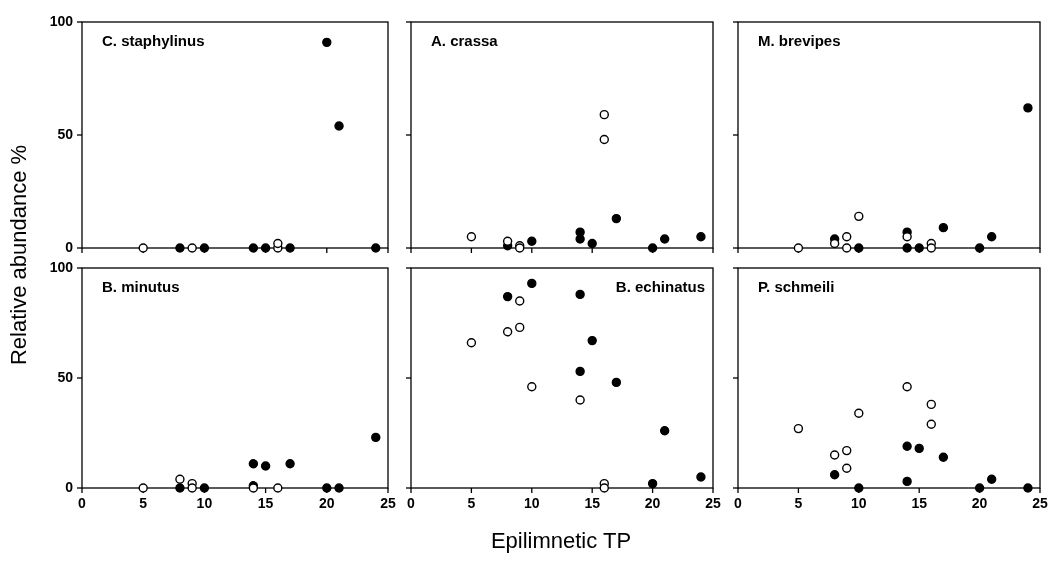 Image resolution: width=1048 pixels, height=561 pixels. I want to click on text: P. schmeili, so click(796, 286).